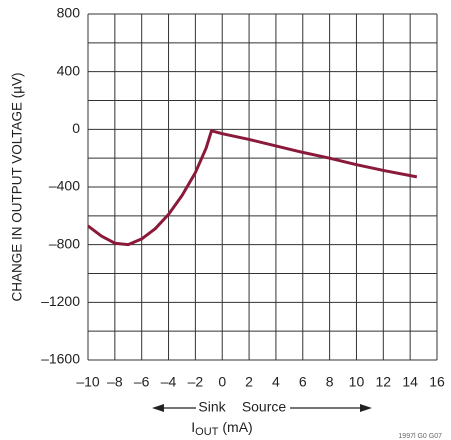 The width and height of the screenshot is (451, 440). What do you see at coordinates (437, 382) in the screenshot?
I see `x-tick-label: 16` at bounding box center [437, 382].